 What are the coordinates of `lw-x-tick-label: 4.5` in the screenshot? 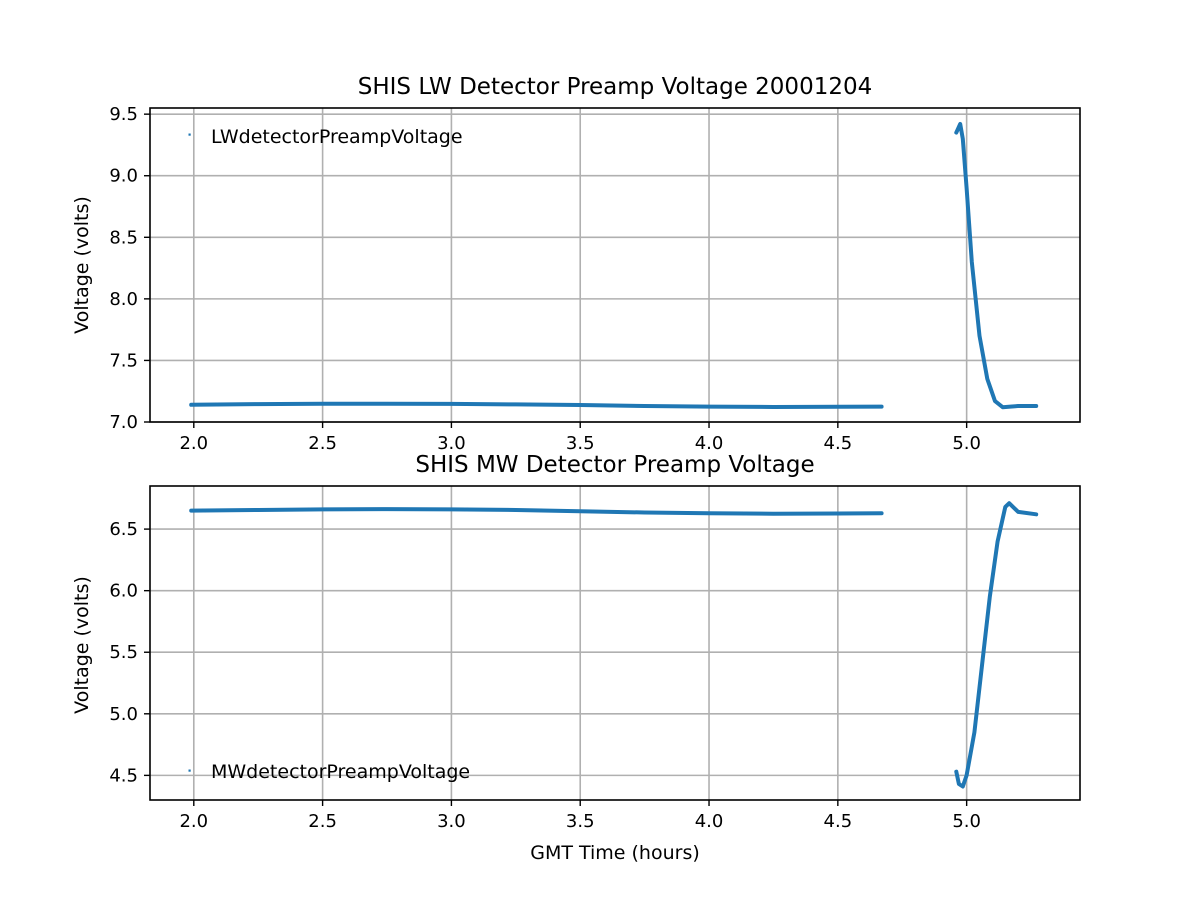 It's located at (838, 443).